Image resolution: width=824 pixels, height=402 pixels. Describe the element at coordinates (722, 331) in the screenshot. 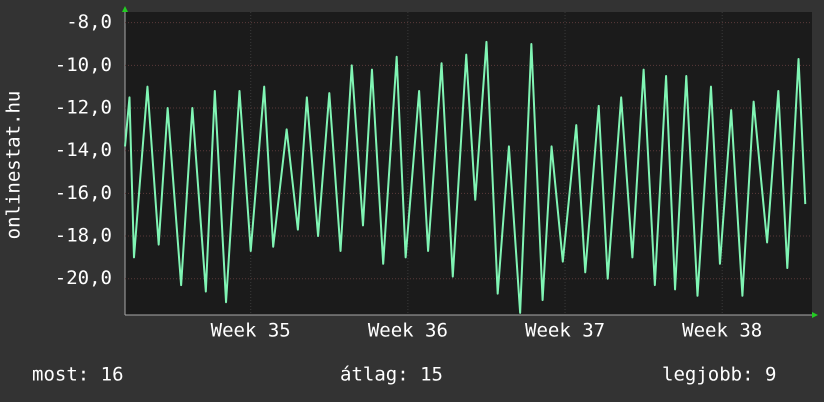

I see `x-tick-label: Week 38` at that location.